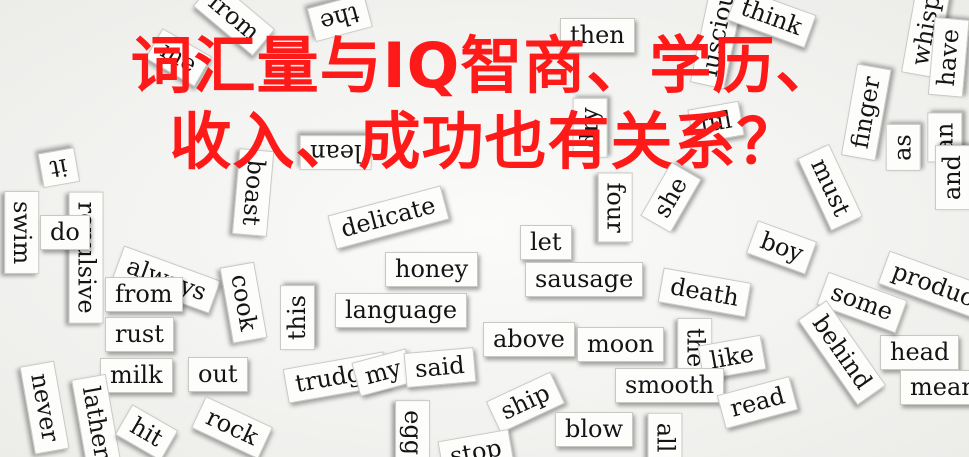  Describe the element at coordinates (388, 217) in the screenshot. I see `word-magnet: delicate` at that location.